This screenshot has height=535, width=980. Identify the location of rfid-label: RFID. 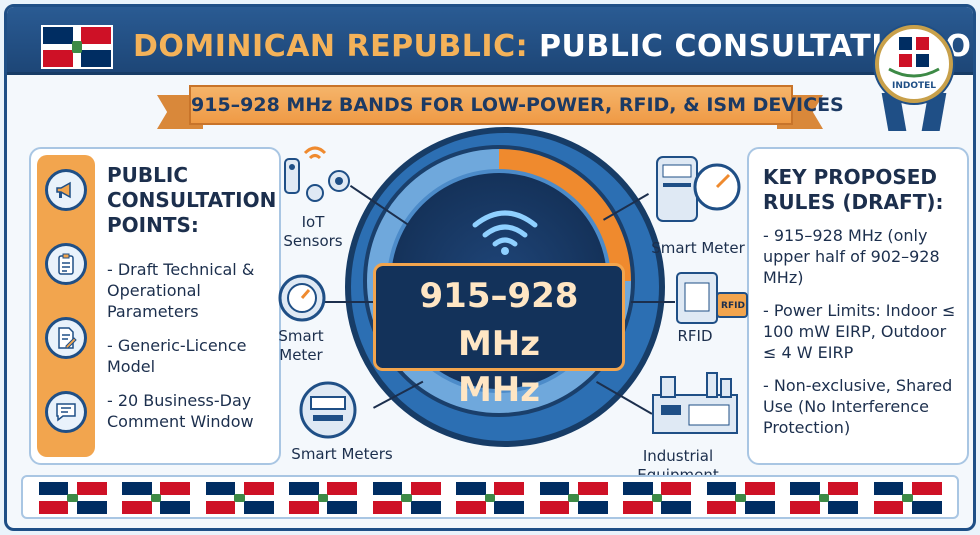
(695, 336).